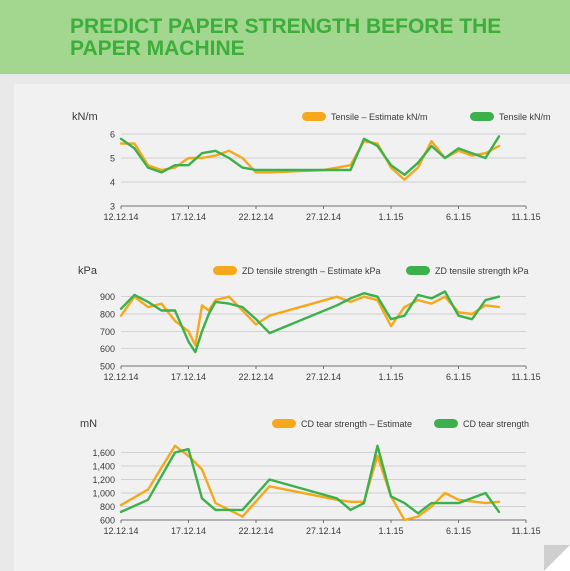  What do you see at coordinates (88, 271) in the screenshot?
I see `y-axis-unit-label: kPa` at bounding box center [88, 271].